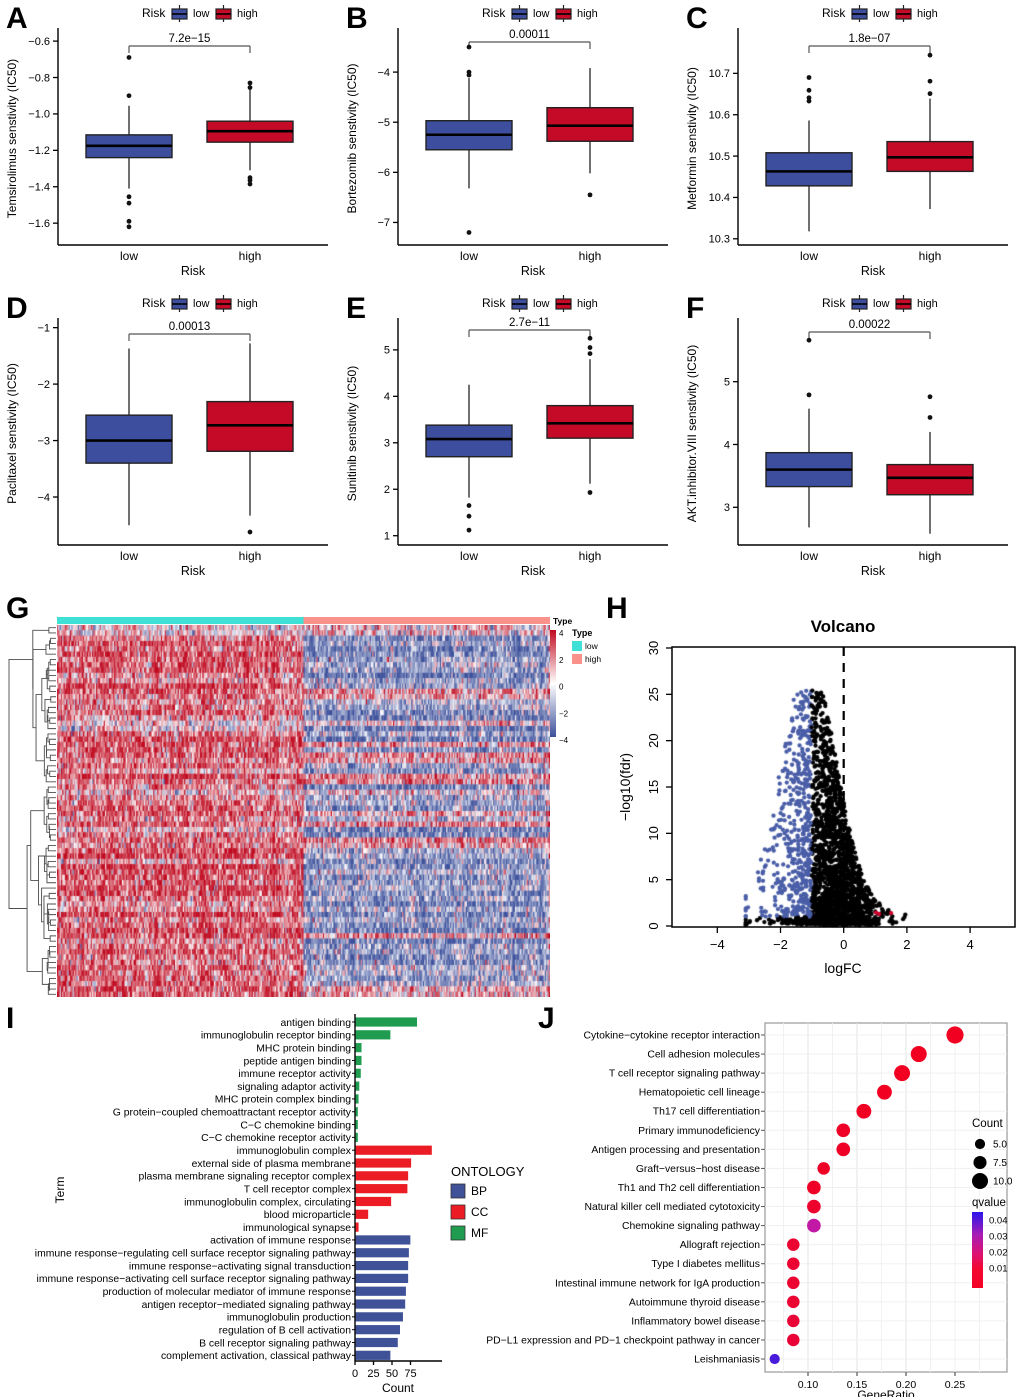 The image size is (1020, 1397). Describe the element at coordinates (355, 1374) in the screenshot. I see `x-tick-label: 0` at that location.